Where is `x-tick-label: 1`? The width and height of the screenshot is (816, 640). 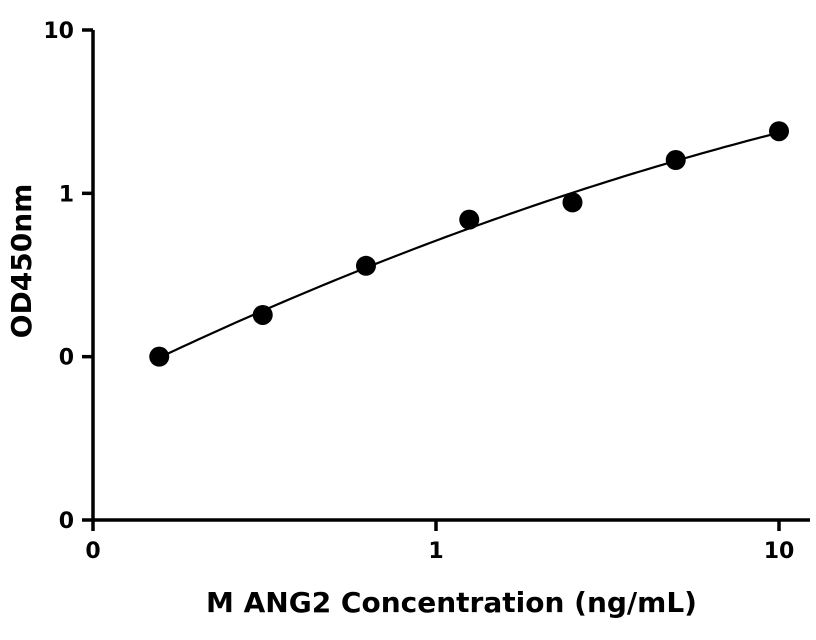
x-tick-label: 1 is located at coordinates (435, 551).